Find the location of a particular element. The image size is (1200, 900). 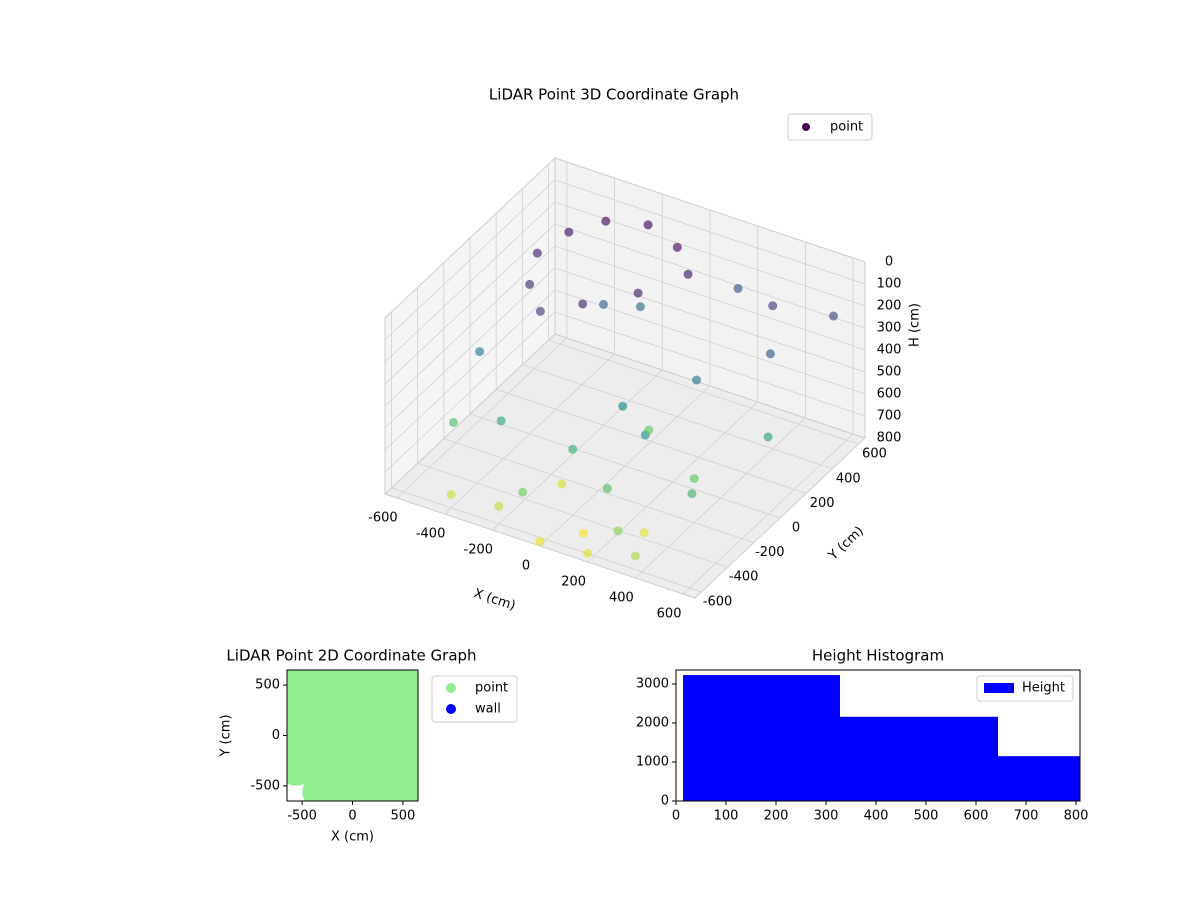

legend-swatch is located at coordinates (999, 688).